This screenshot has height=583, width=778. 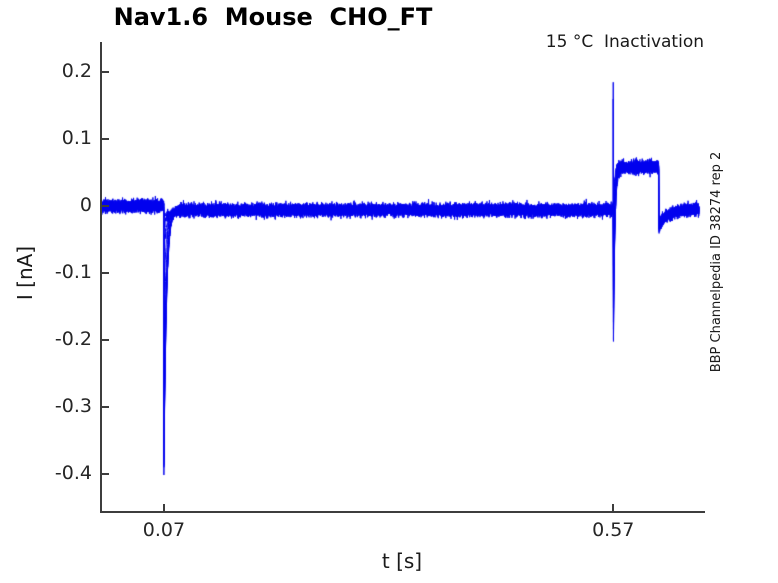 What do you see at coordinates (76, 138) in the screenshot?
I see `y-tick-label: 0.1` at bounding box center [76, 138].